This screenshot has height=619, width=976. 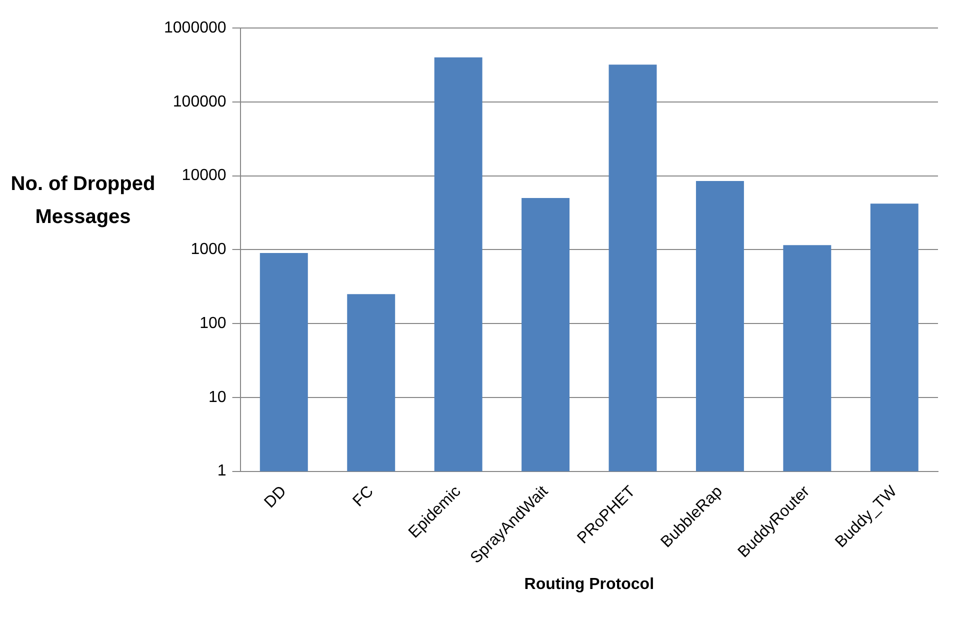 I want to click on x-axis-title: Routing Protocol, so click(x=589, y=584).